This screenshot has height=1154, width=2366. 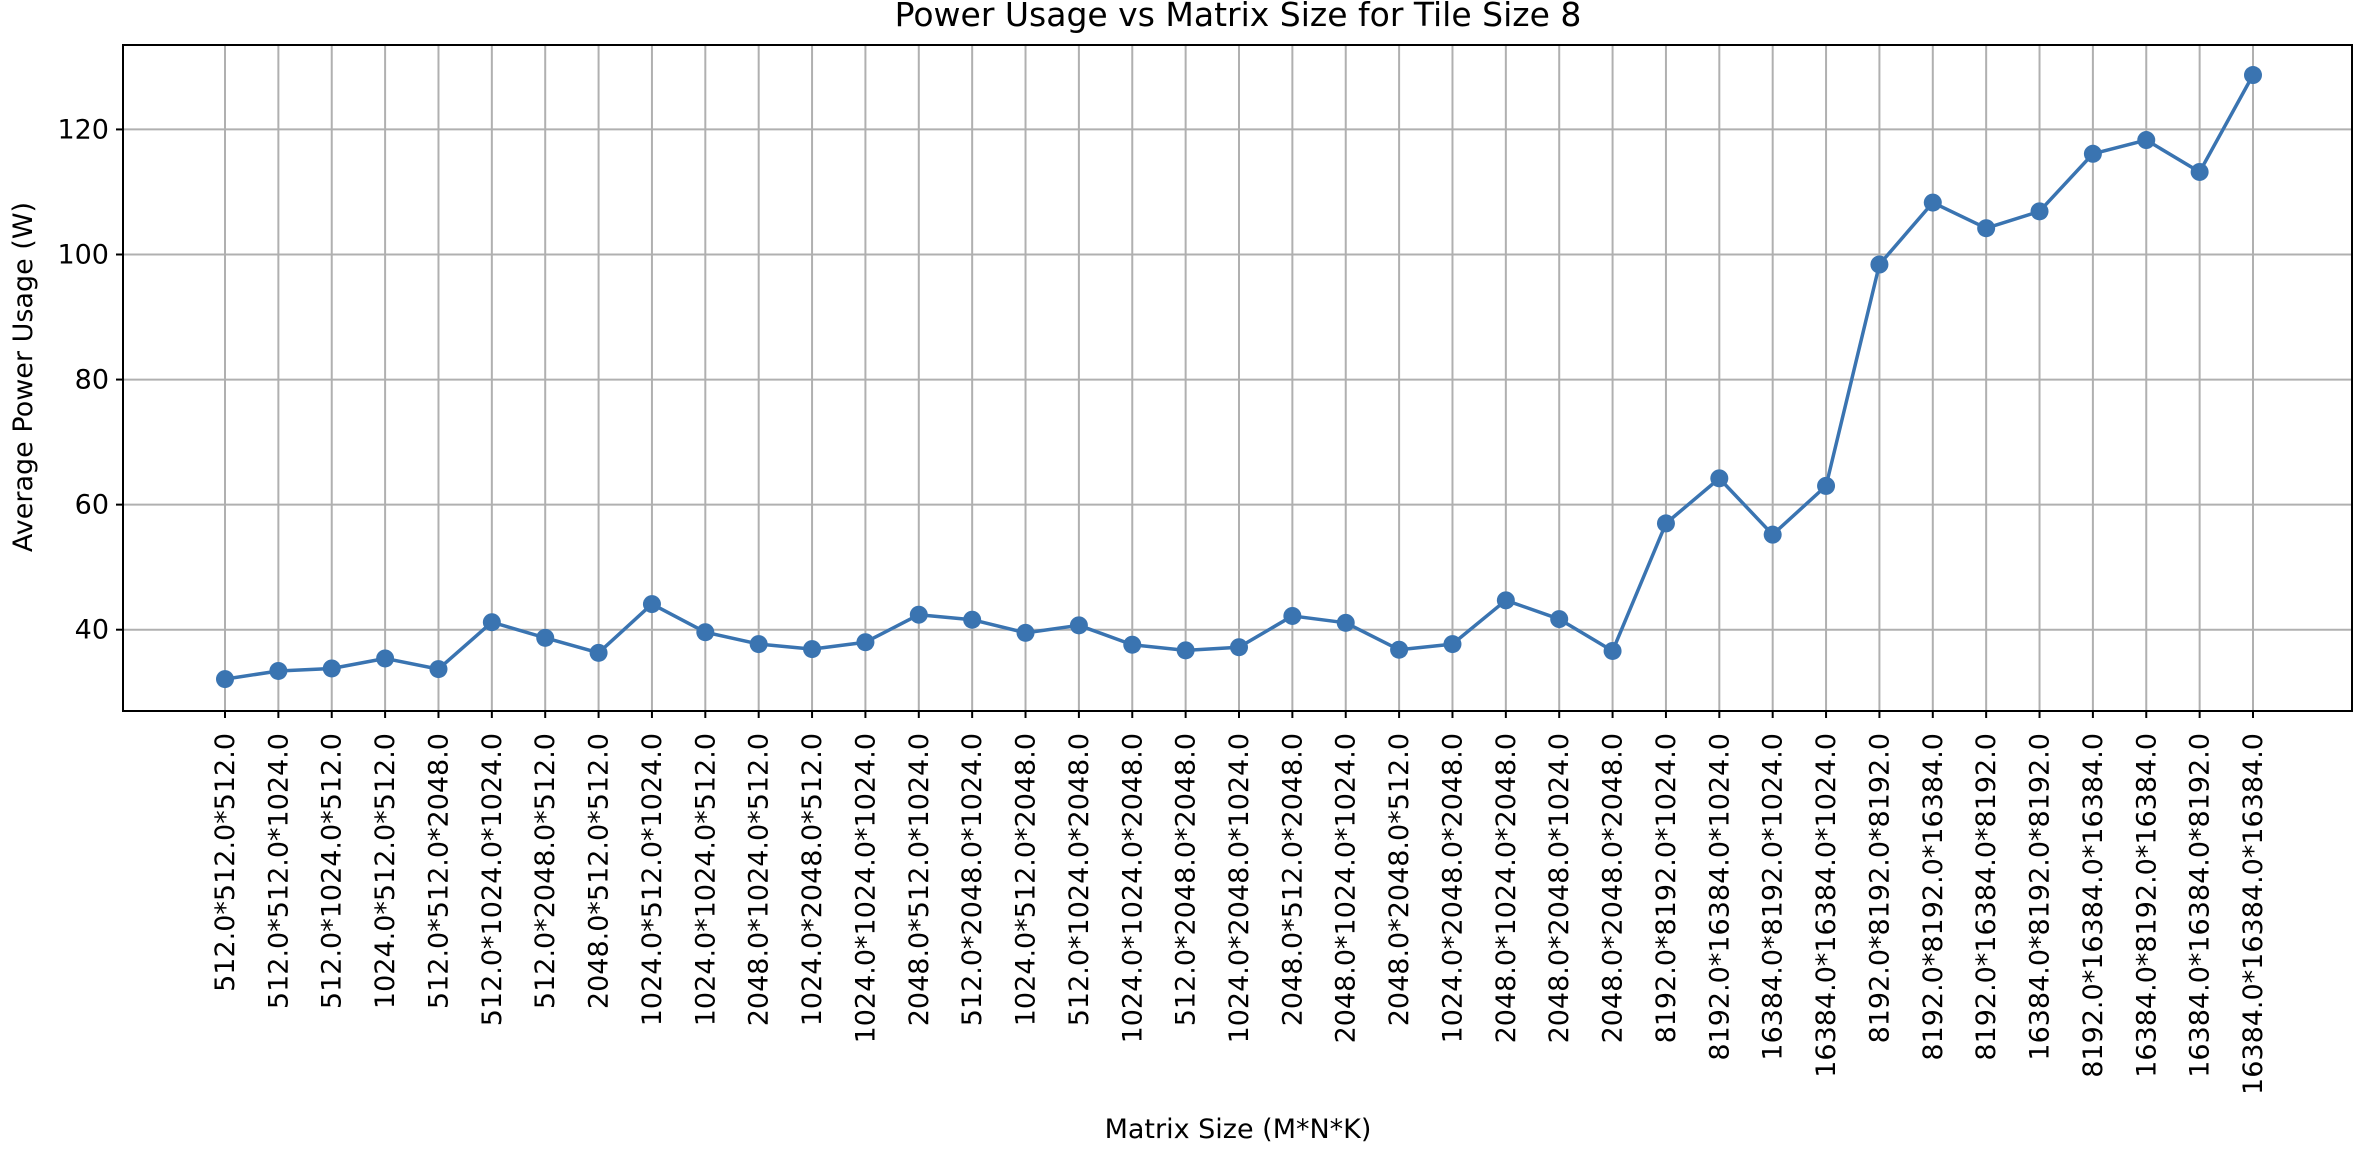 I want to click on x-tick-label: 16384.0*8192.0*1024.0, so click(x=1773, y=897).